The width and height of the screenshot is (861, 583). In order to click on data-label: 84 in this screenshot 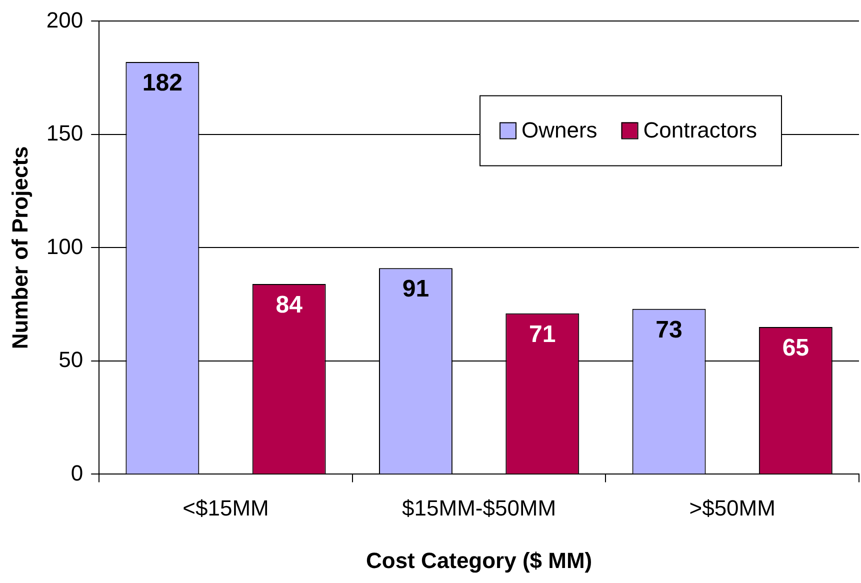, I will do `click(290, 305)`.